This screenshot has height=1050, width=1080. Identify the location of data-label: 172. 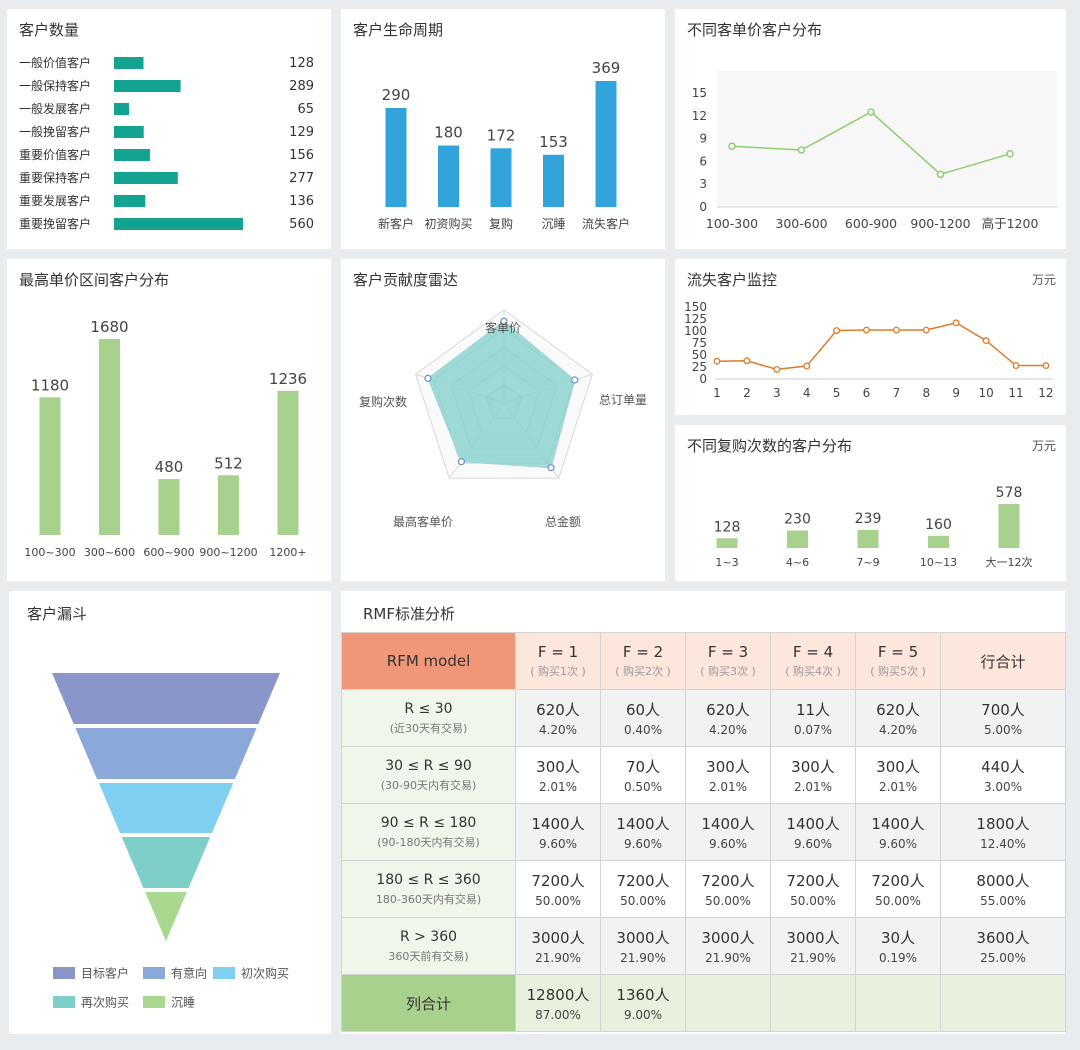
(501, 135).